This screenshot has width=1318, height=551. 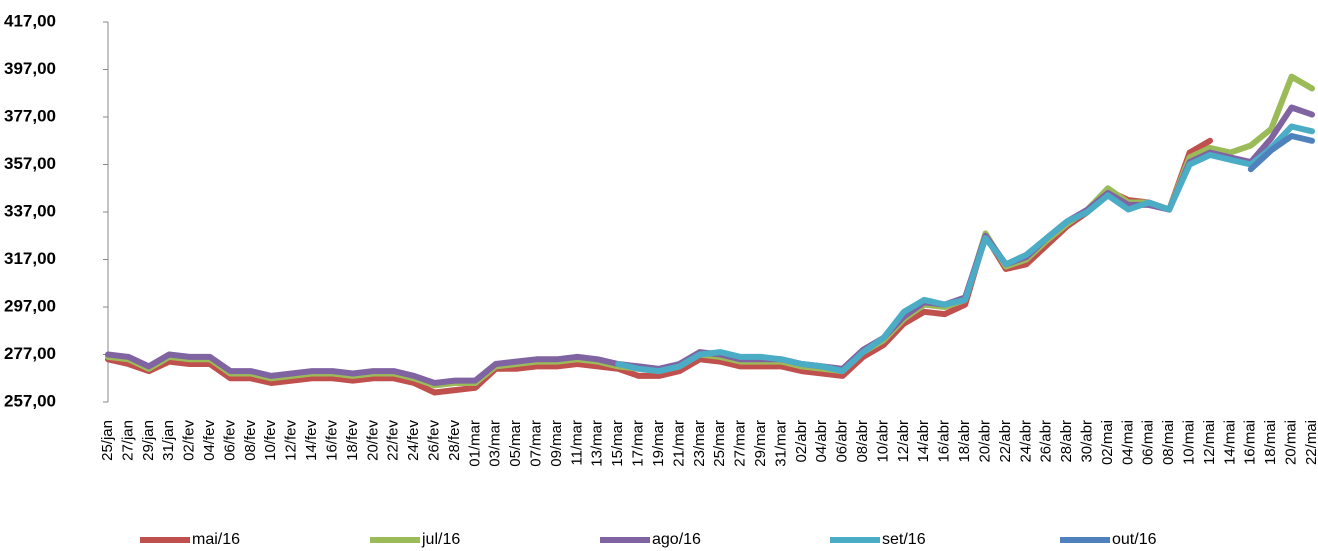 What do you see at coordinates (1025, 441) in the screenshot?
I see `x-tick-label: 24/abr` at bounding box center [1025, 441].